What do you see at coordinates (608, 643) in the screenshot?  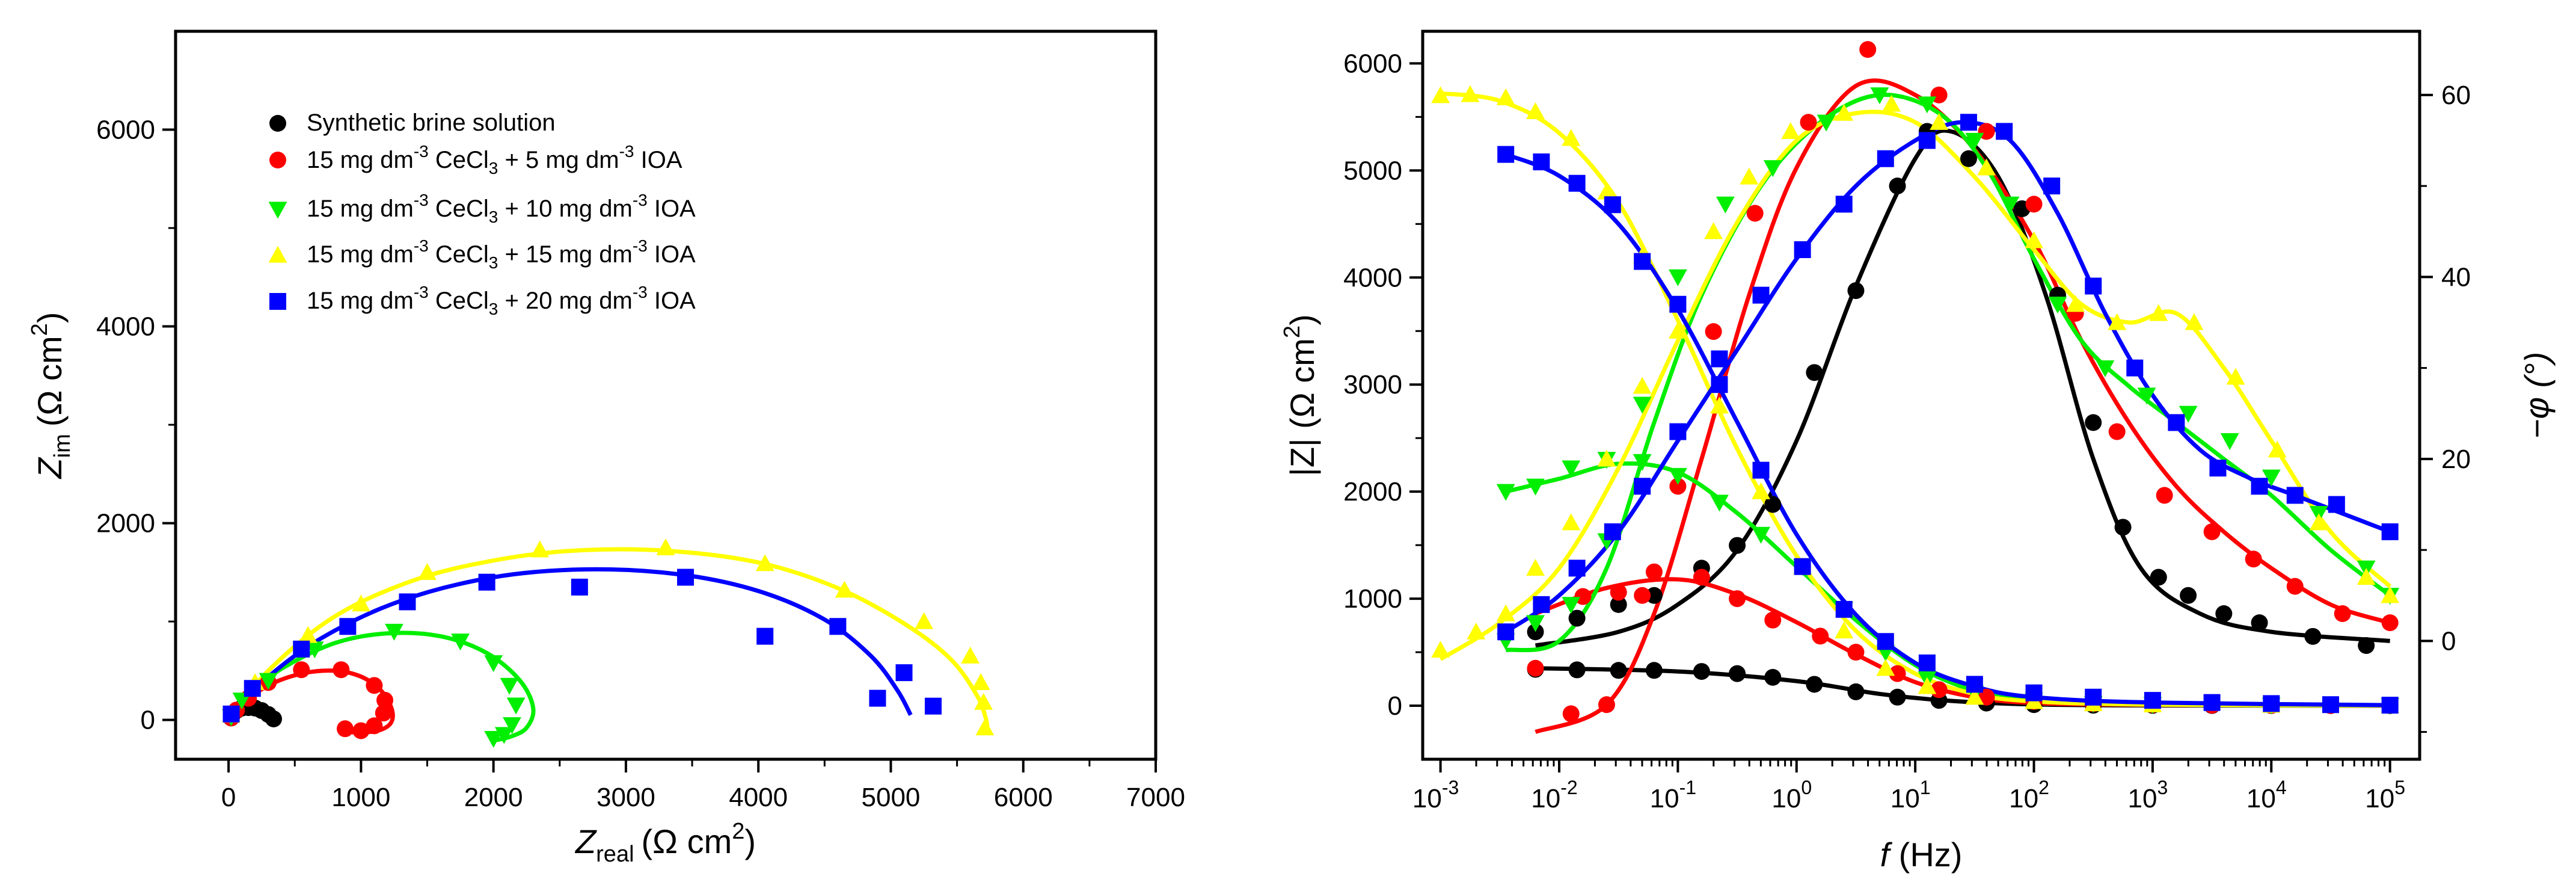 I see `nyquist-data-points` at bounding box center [608, 643].